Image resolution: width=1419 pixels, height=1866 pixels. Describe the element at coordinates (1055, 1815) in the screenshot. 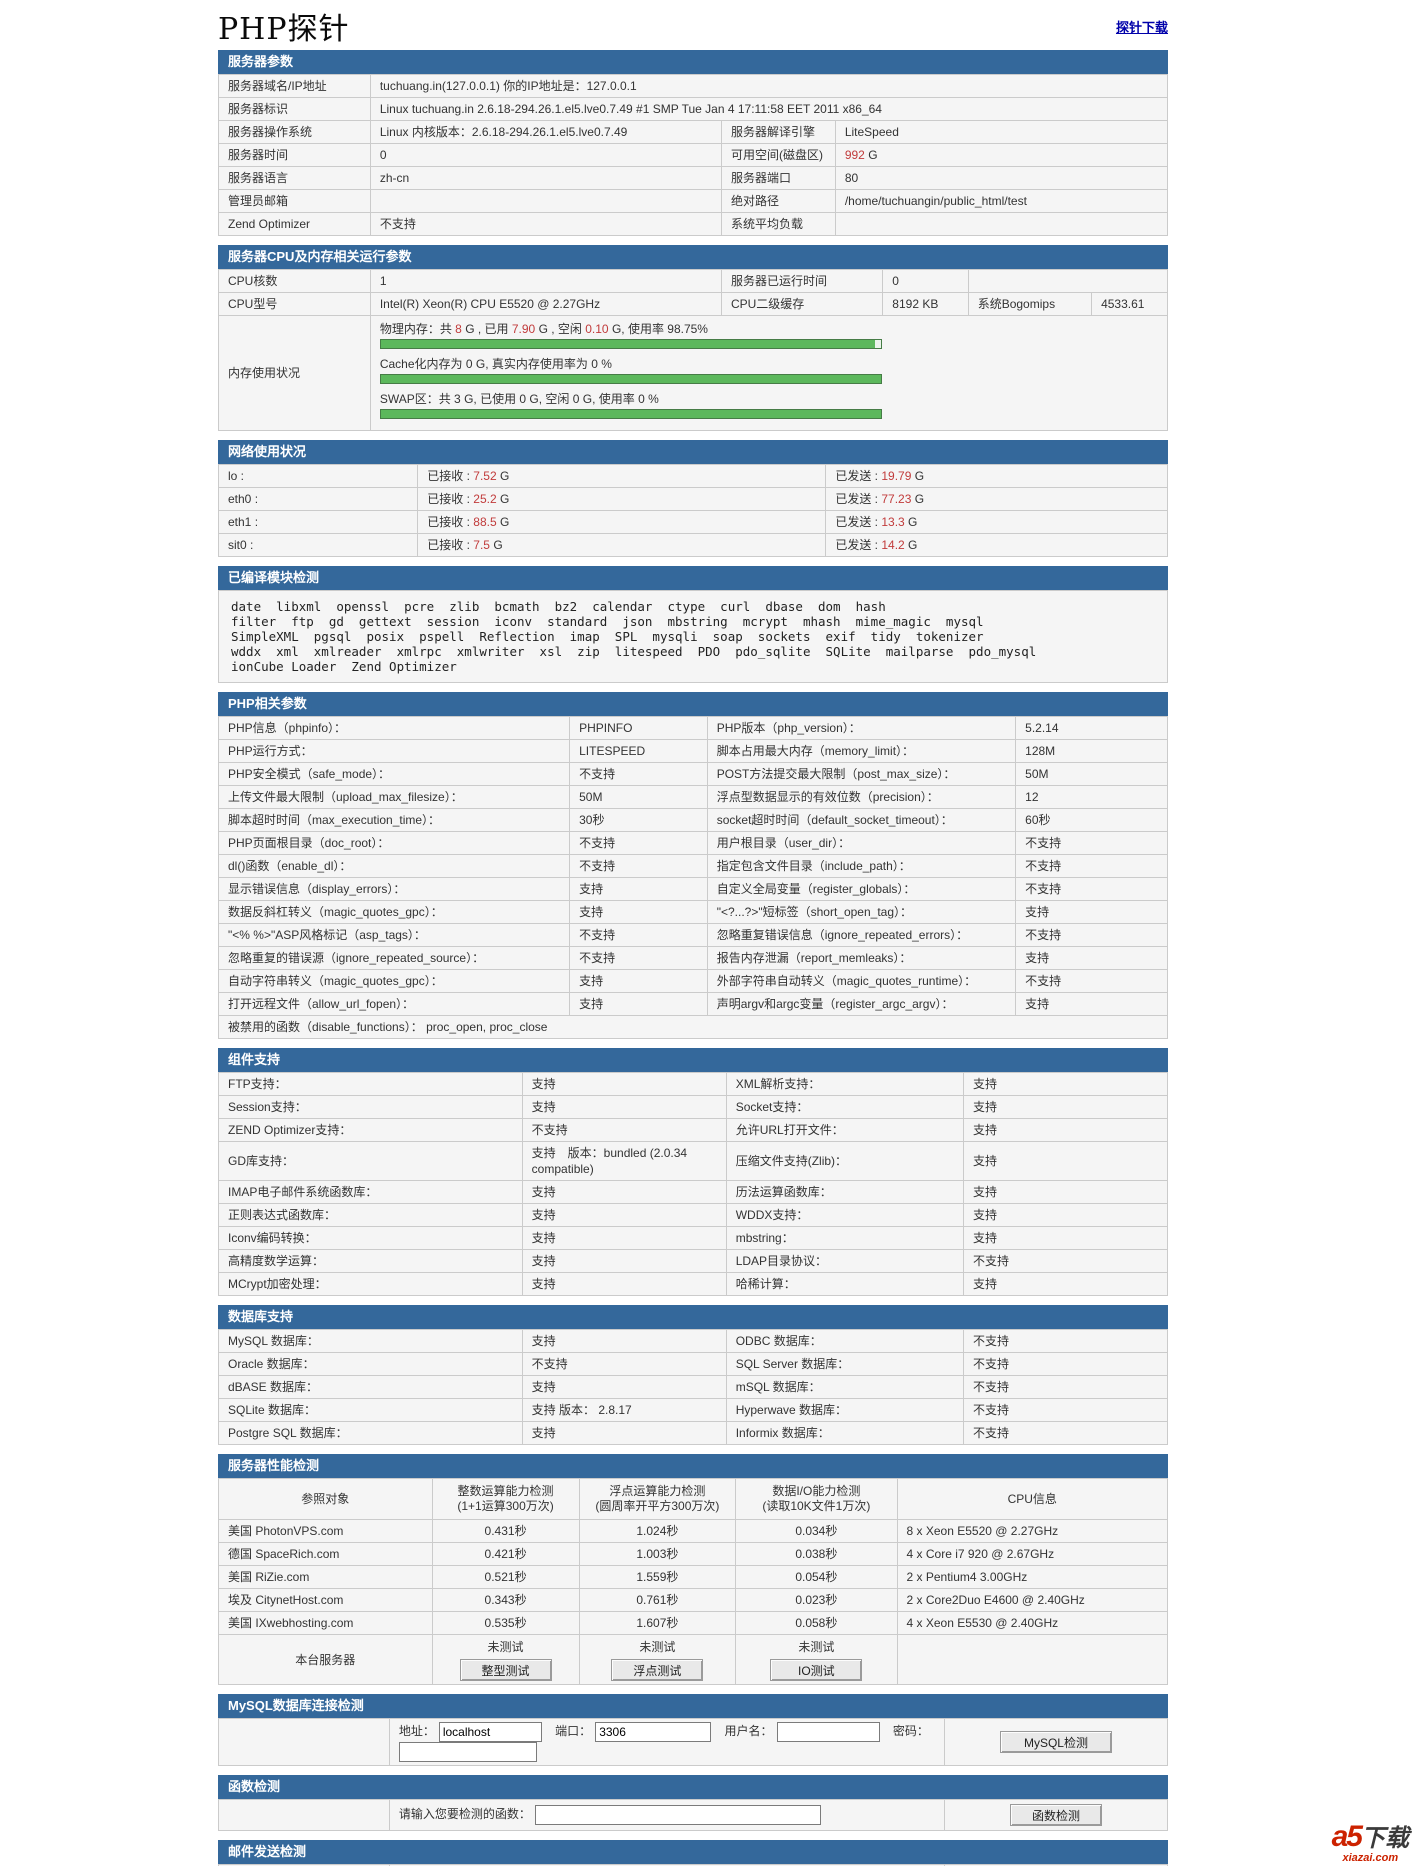

I see `function-check-button: 函数检测` at that location.